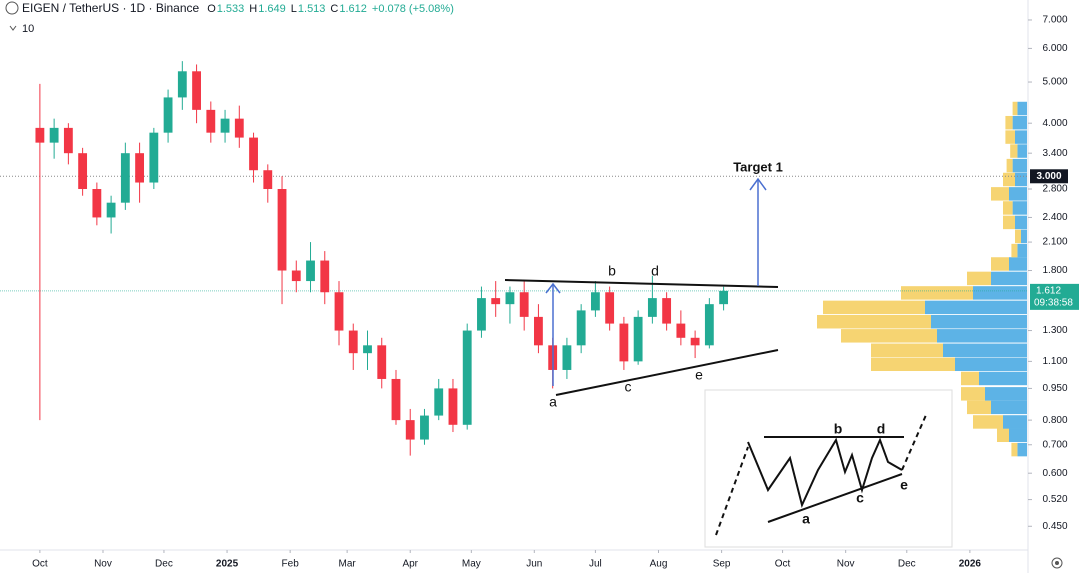 The width and height of the screenshot is (1079, 573). Describe the element at coordinates (1054, 296) in the screenshot. I see `last-price-box` at that location.